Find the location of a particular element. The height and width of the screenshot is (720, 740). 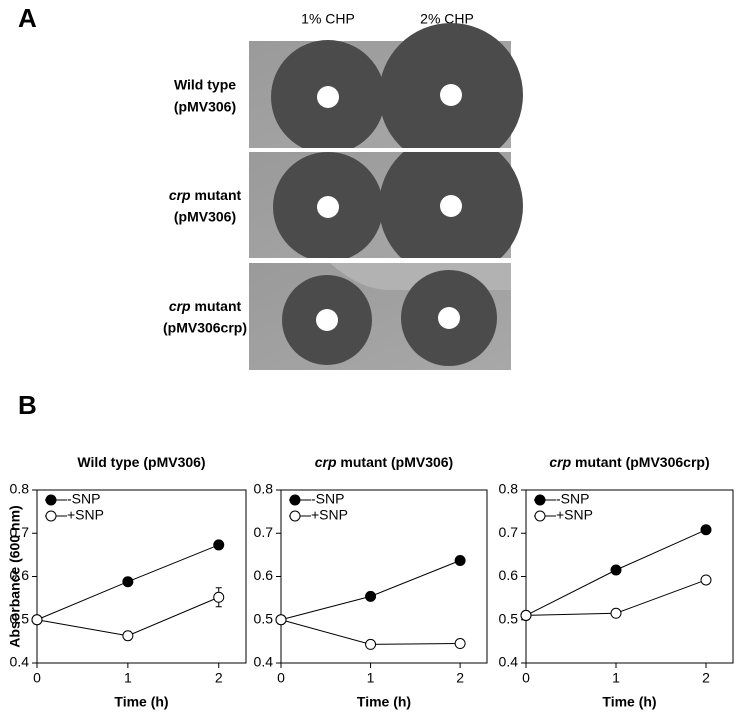

chart-title-rest: Wild type (pMV306) is located at coordinates (141, 462).